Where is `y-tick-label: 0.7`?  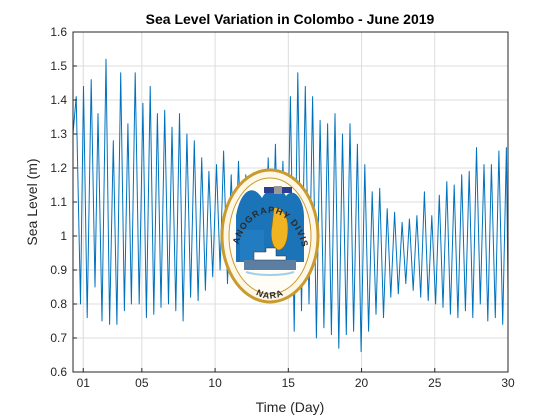
y-tick-label: 0.7 is located at coordinates (58, 338).